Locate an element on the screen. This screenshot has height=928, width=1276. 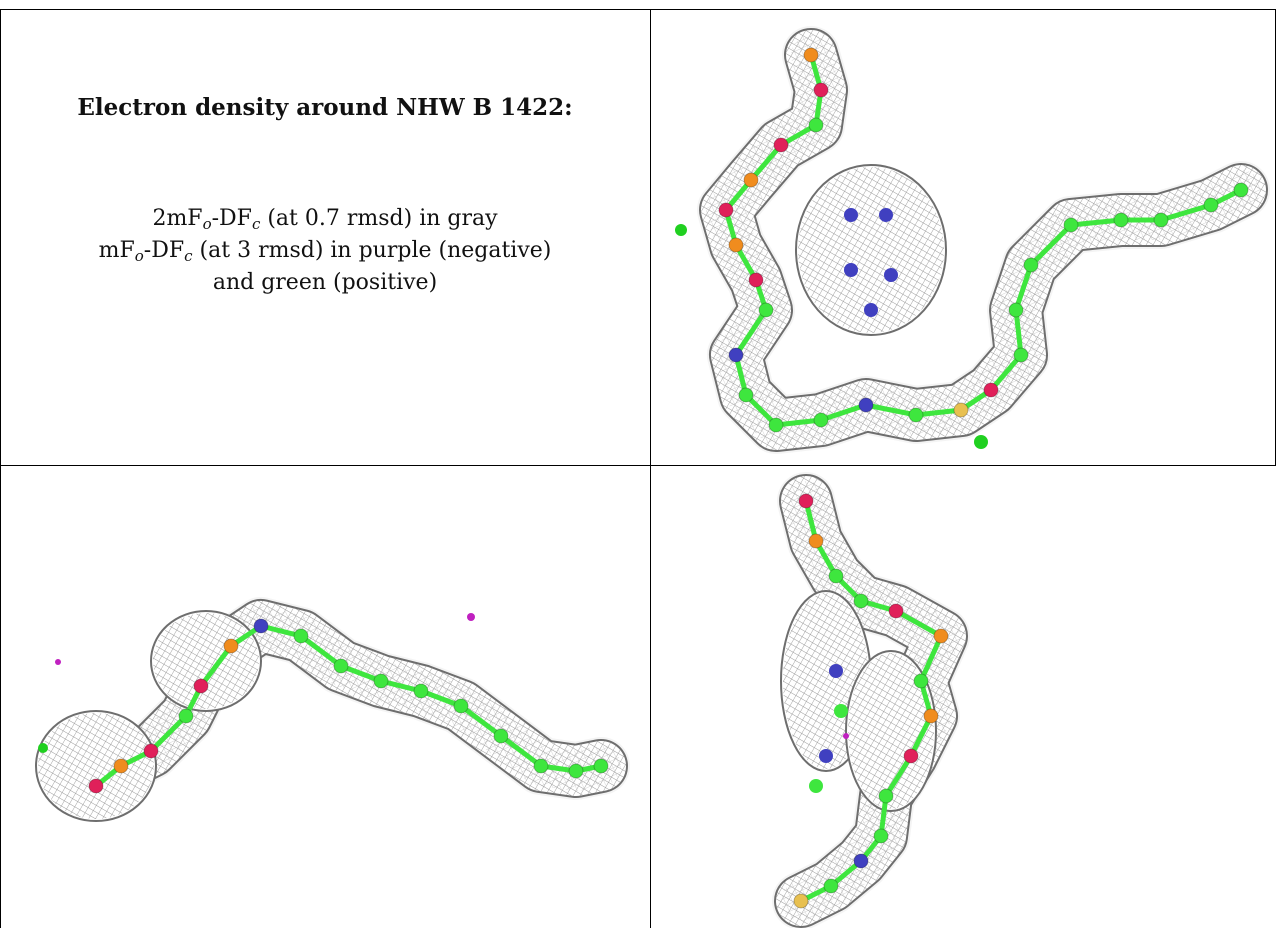
bond-chain is located at coordinates (348, 705).